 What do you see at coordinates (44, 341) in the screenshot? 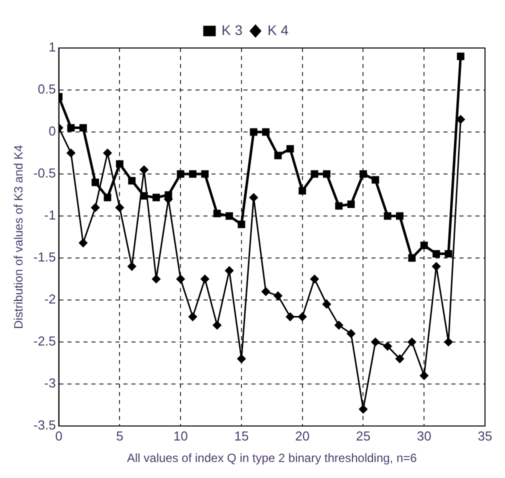
I see `y-tick-label: -2.5` at bounding box center [44, 341].